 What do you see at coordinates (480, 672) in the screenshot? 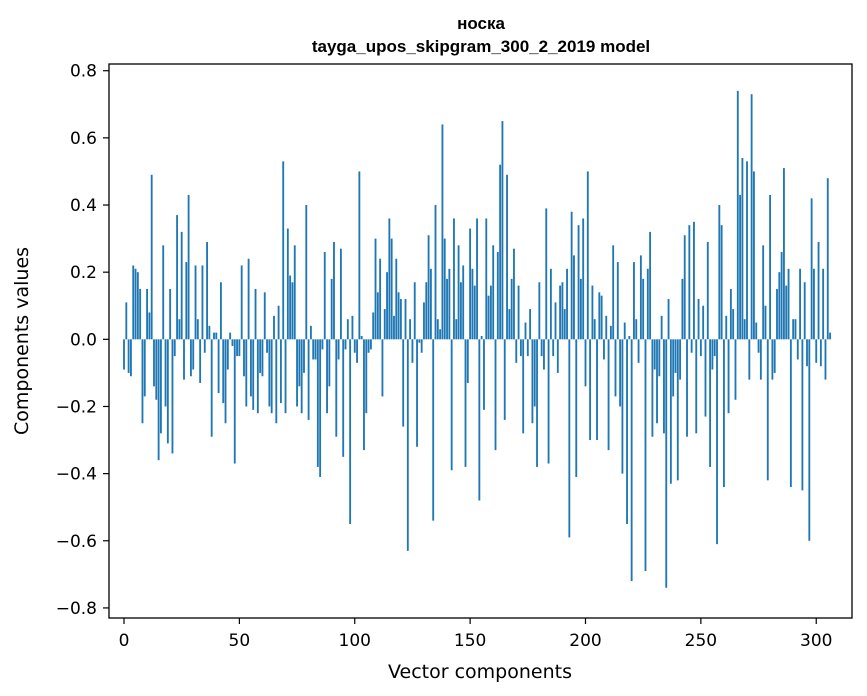
I see `x-axis-label: Vector components` at bounding box center [480, 672].